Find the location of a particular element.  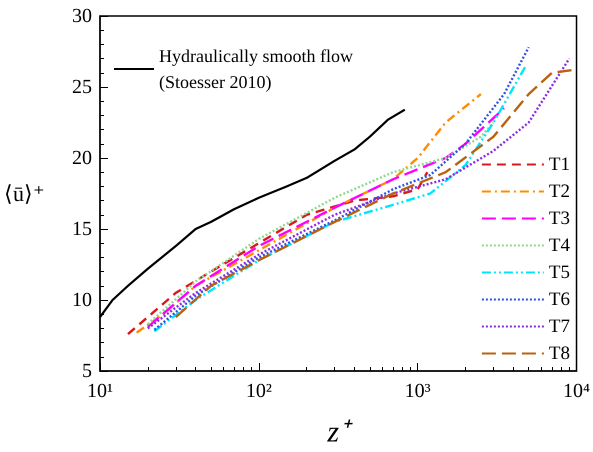

legend-label: Hydraulically smooth flow (Stoesser 2010) is located at coordinates (256, 69).